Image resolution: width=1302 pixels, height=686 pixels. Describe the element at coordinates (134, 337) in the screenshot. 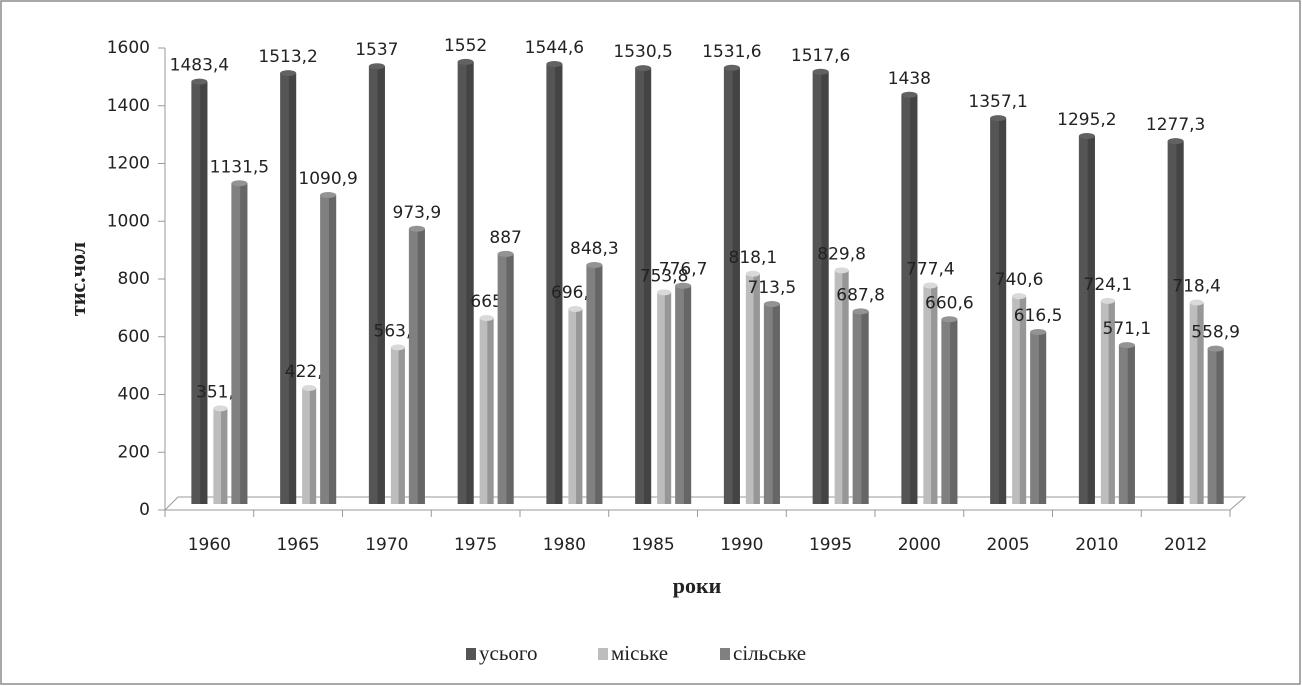

I see `y-tick-label: 600` at that location.